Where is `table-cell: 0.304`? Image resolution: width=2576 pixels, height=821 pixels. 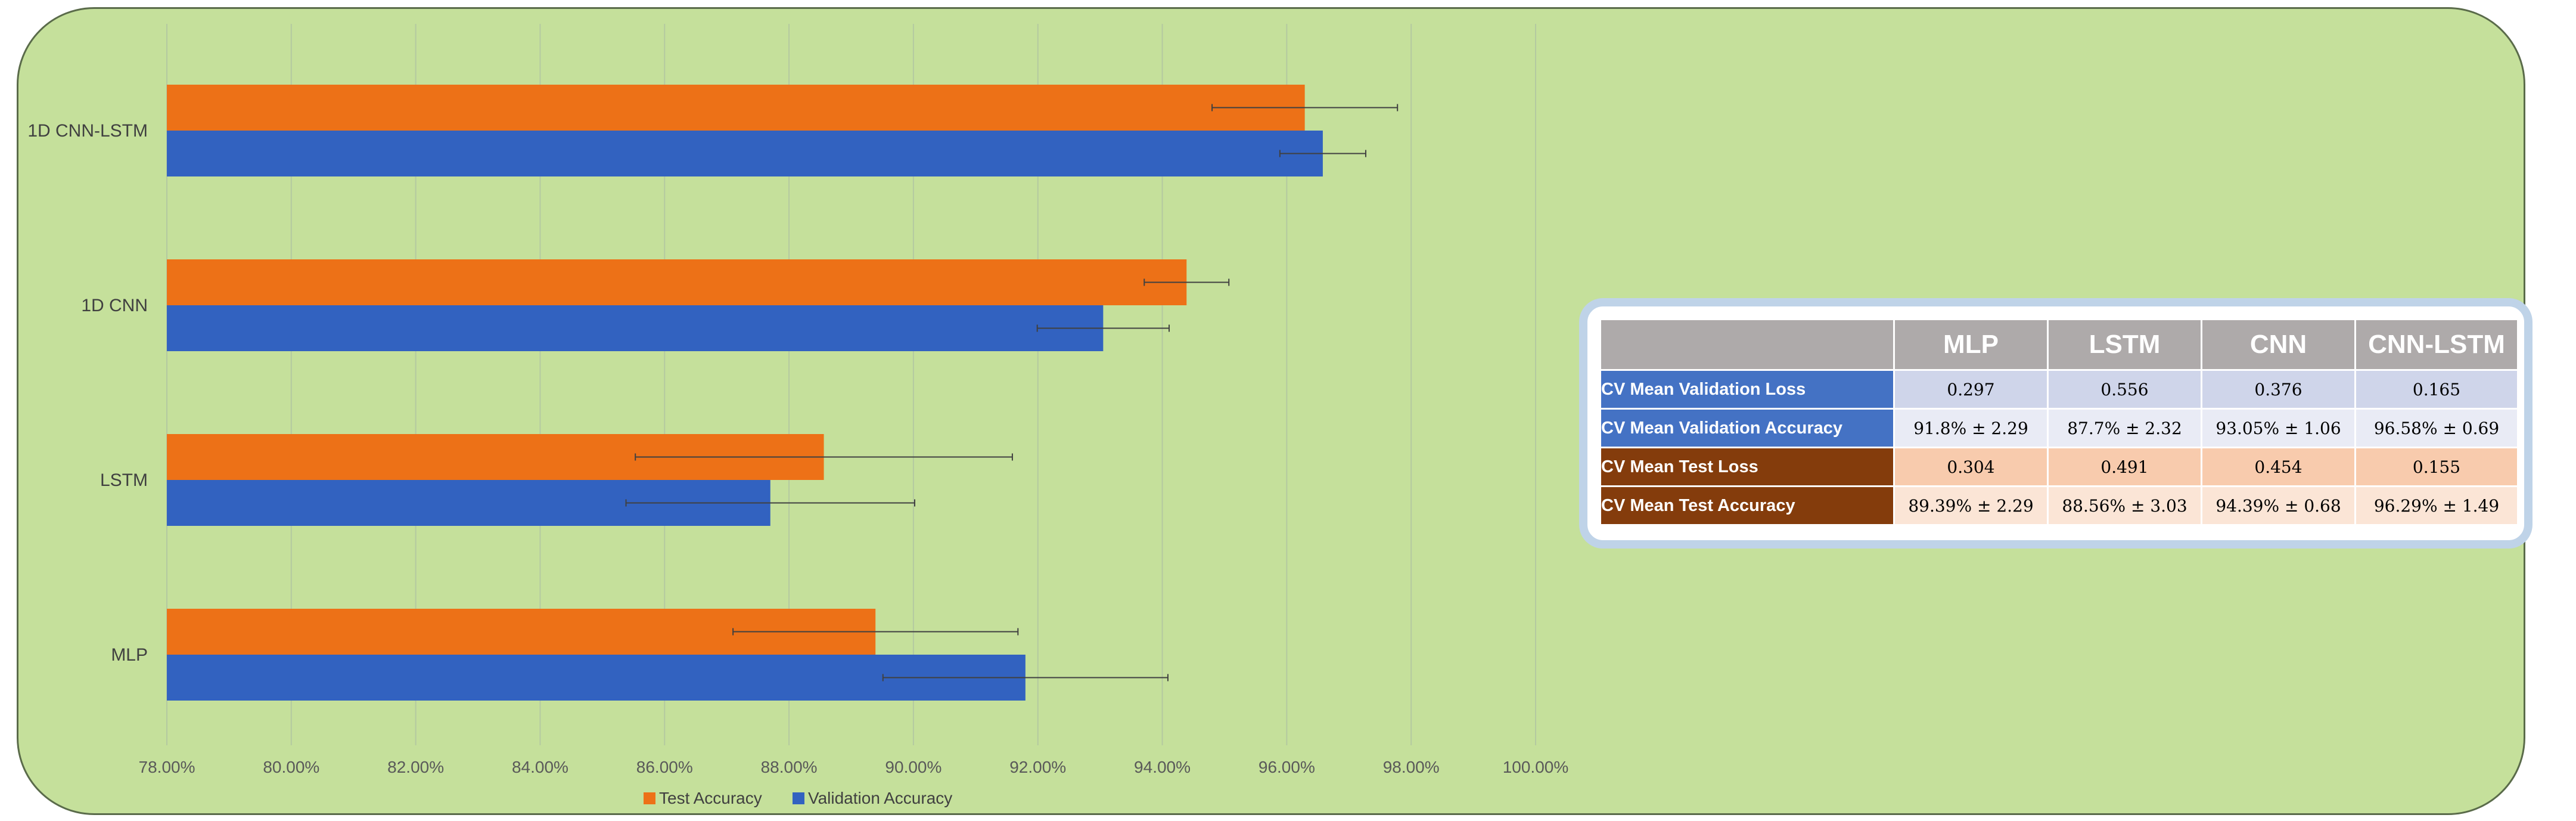
table-cell: 0.304 is located at coordinates (1971, 467).